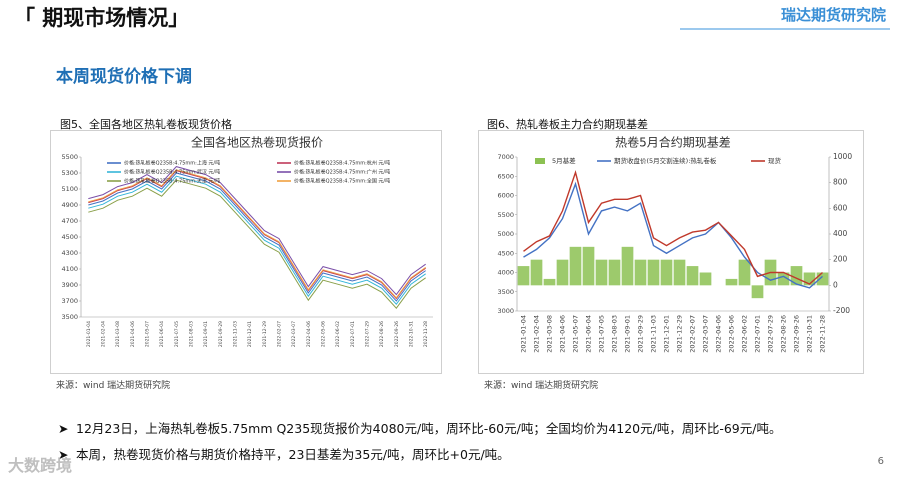 The width and height of the screenshot is (900, 482). I want to click on y-tick-label: 4000, so click(505, 273).